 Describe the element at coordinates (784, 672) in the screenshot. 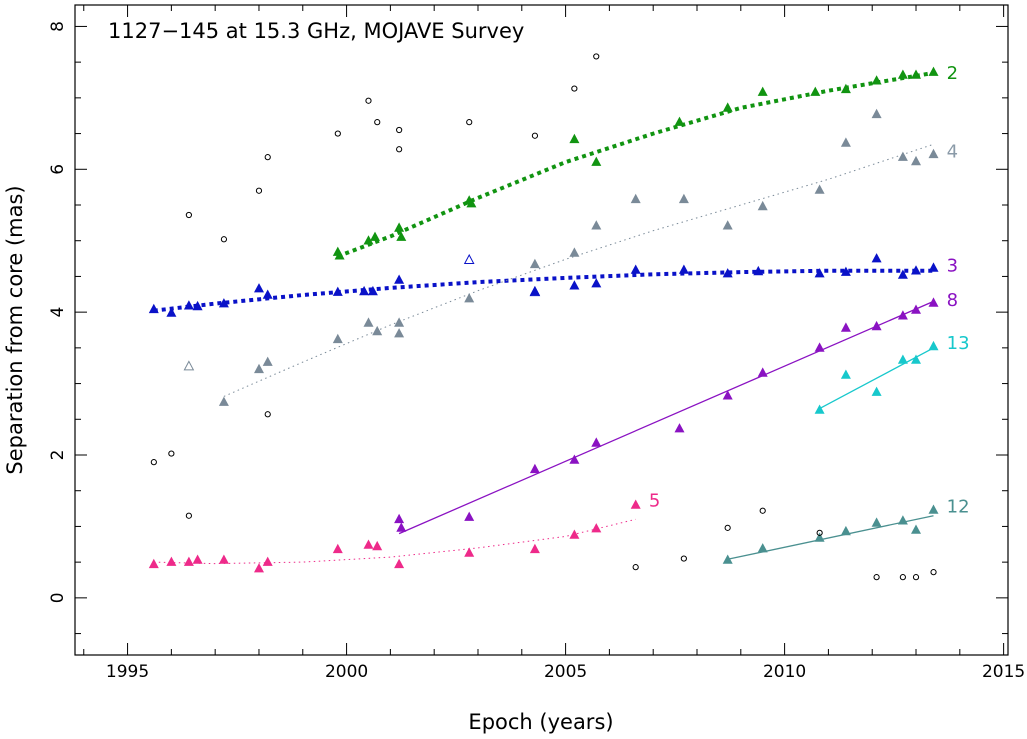

I see `x-tick-label: 2010` at that location.